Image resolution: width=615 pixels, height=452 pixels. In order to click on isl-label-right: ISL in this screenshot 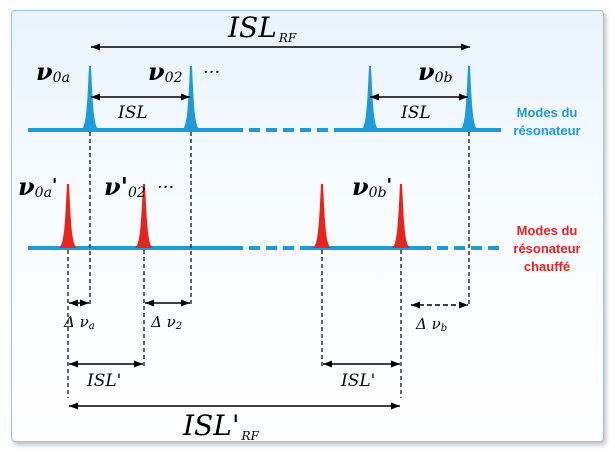, I will do `click(415, 113)`.